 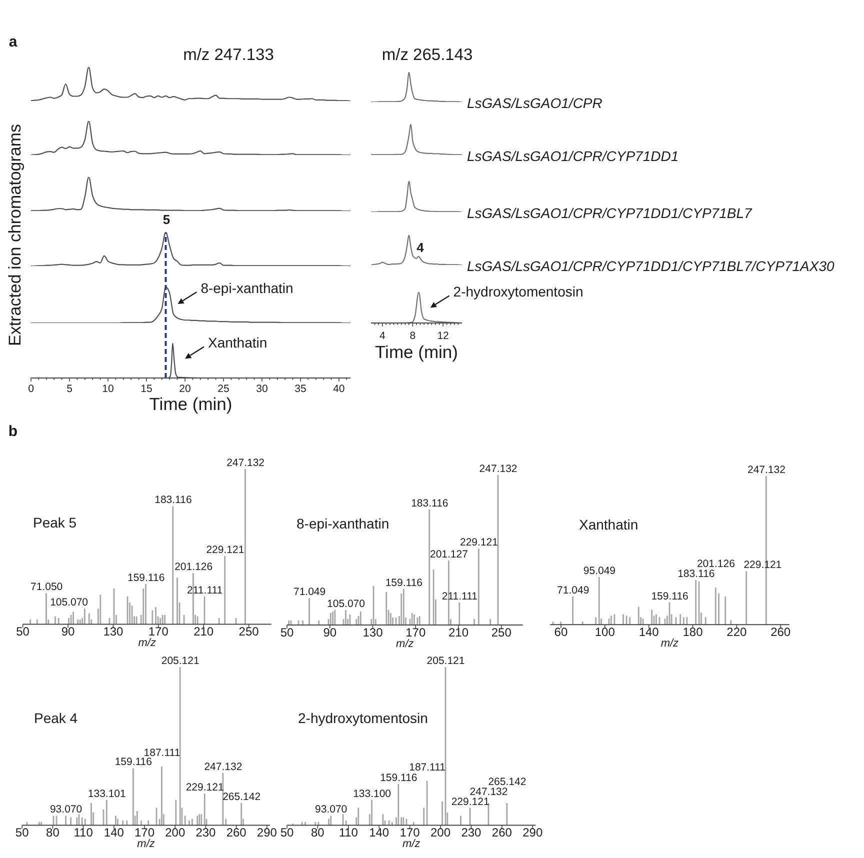 What do you see at coordinates (600, 570) in the screenshot?
I see `annotation: 95.049` at bounding box center [600, 570].